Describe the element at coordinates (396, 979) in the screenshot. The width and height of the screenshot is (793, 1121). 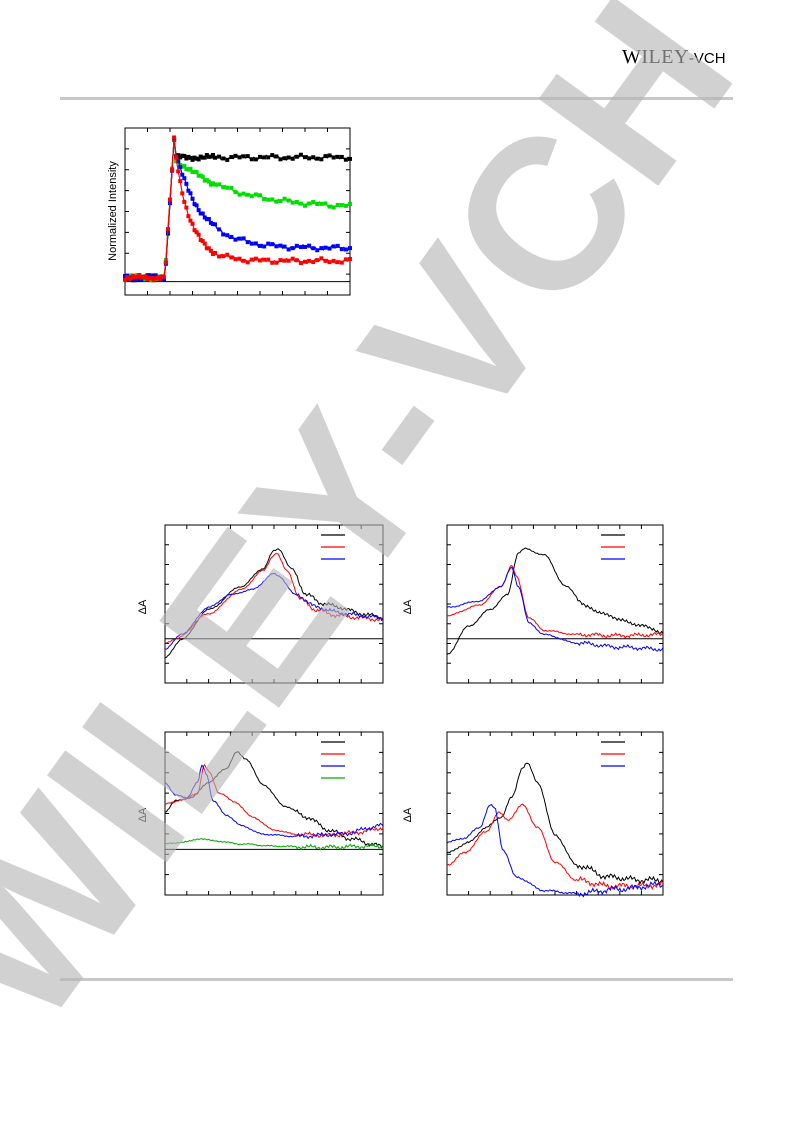
I see `footer-rule` at that location.